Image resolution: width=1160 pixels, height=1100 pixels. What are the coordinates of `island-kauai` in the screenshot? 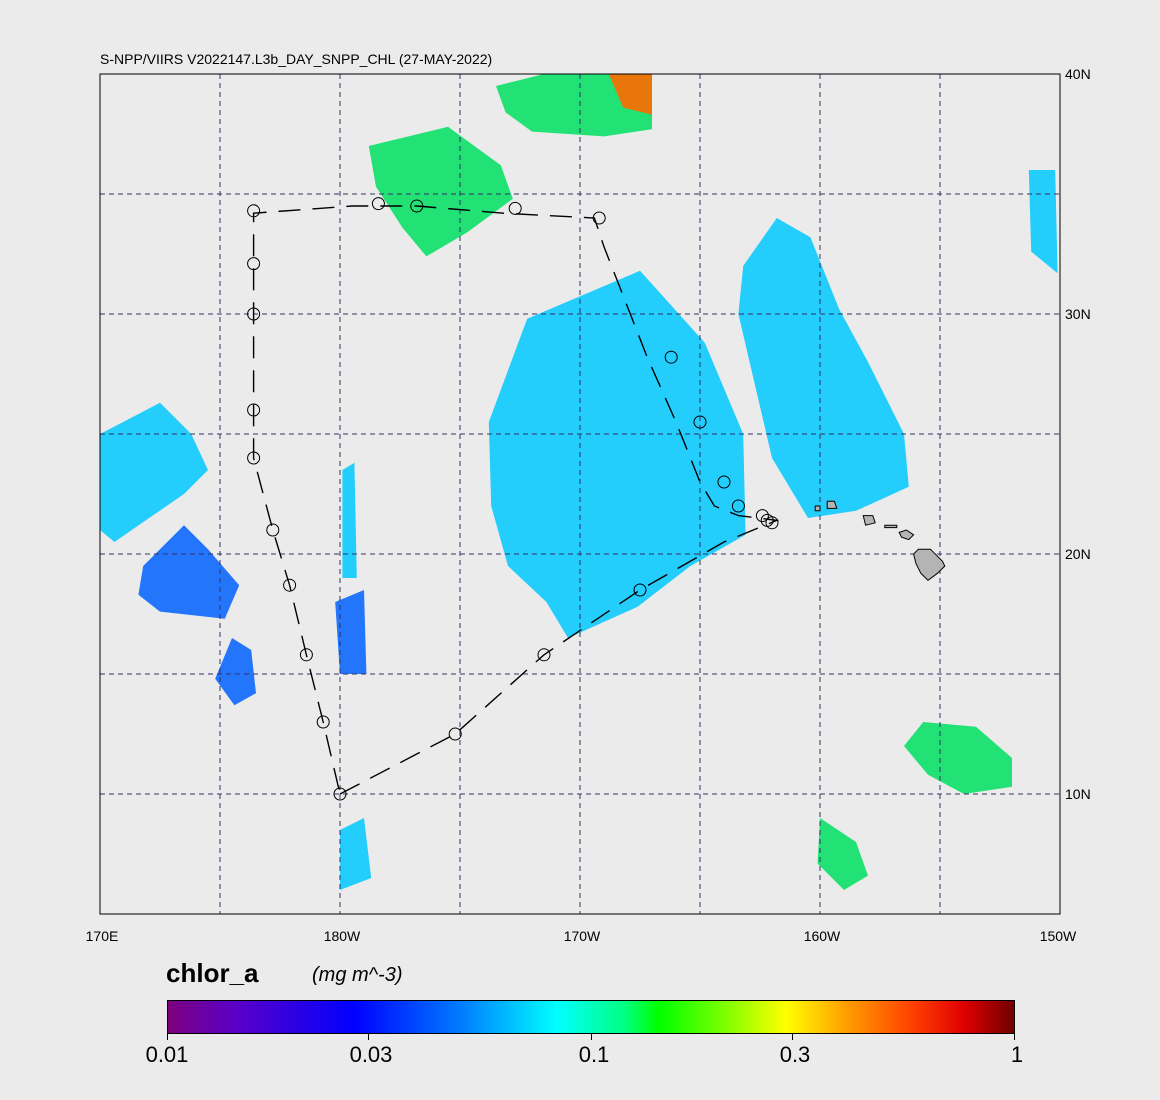 It's located at (832, 504).